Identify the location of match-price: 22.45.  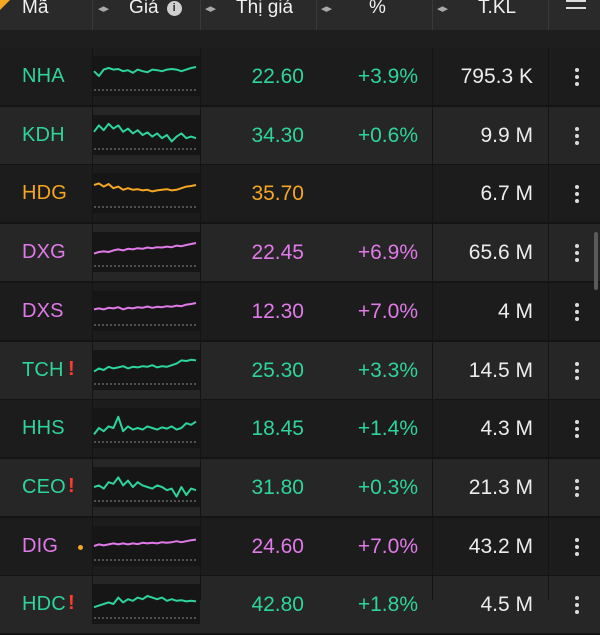
(277, 253).